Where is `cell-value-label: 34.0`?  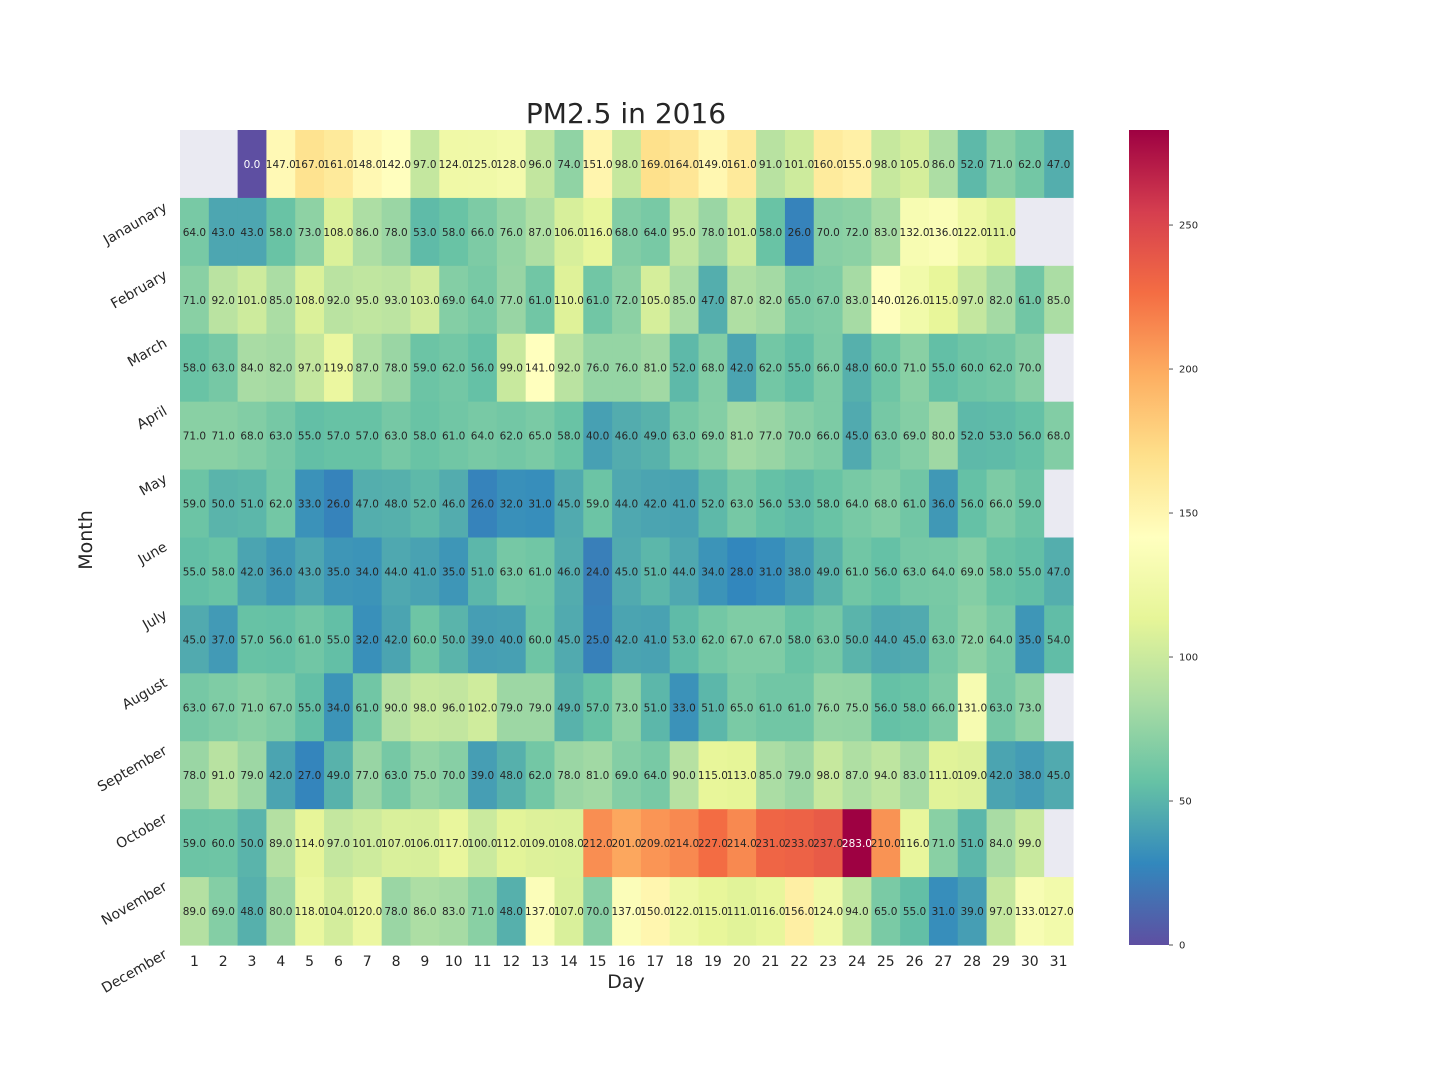 cell-value-label: 34.0 is located at coordinates (338, 708).